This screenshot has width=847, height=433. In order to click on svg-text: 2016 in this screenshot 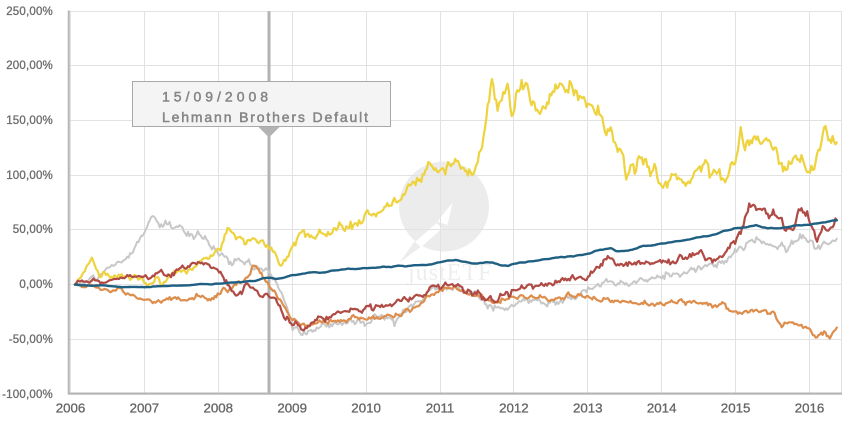, I will do `click(810, 408)`.